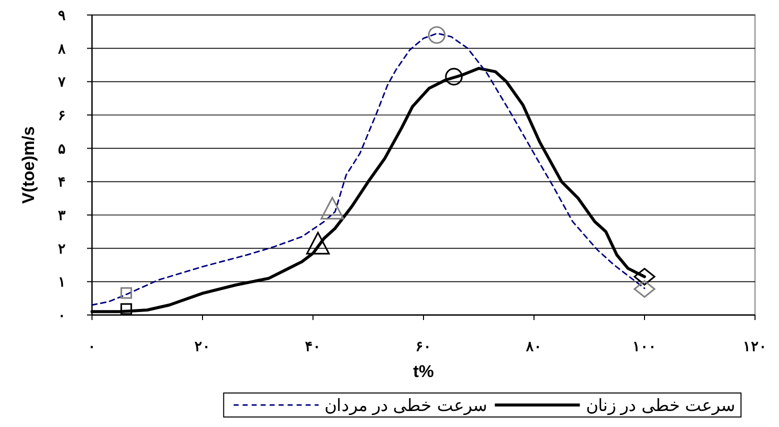 This screenshot has height=427, width=779. What do you see at coordinates (62, 282) in the screenshot?
I see `y-tick-label: ۱` at bounding box center [62, 282].